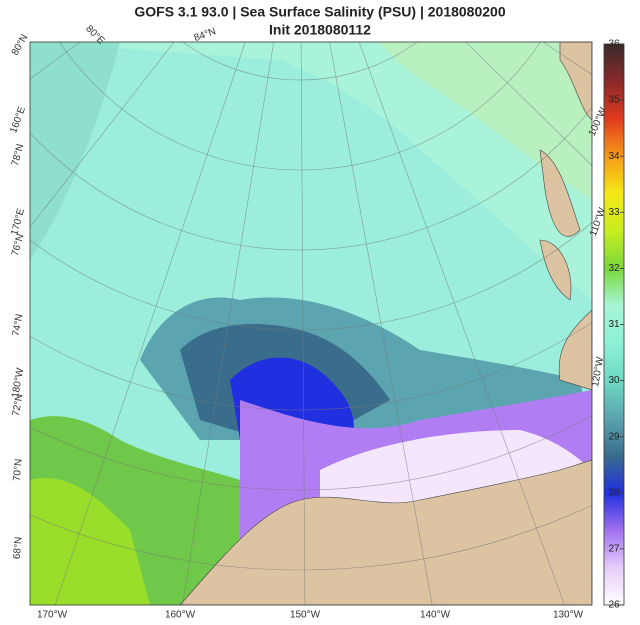  Describe the element at coordinates (614, 100) in the screenshot. I see `colorbar-tick-label: 35` at that location.